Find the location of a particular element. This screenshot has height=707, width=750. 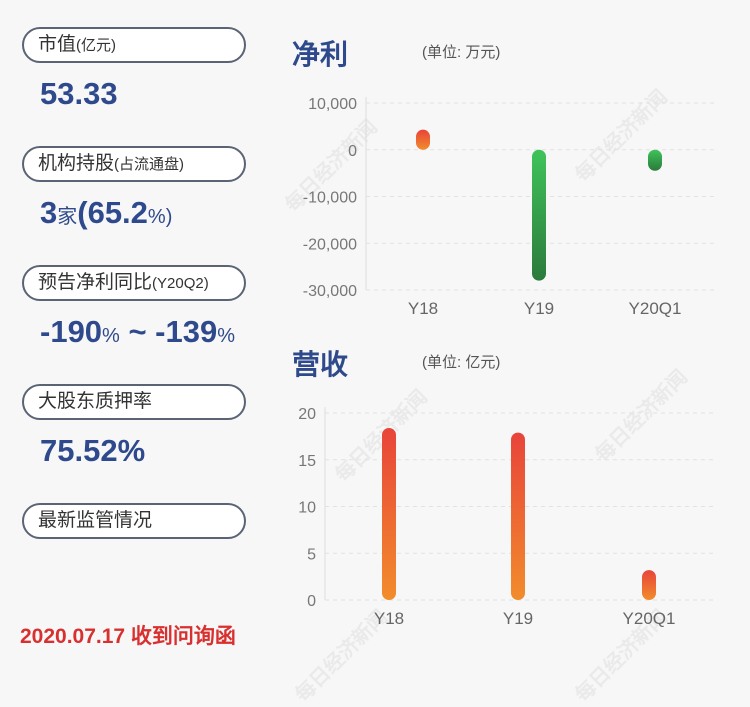

pledge-ratio-value: 75.52% is located at coordinates (92, 451).